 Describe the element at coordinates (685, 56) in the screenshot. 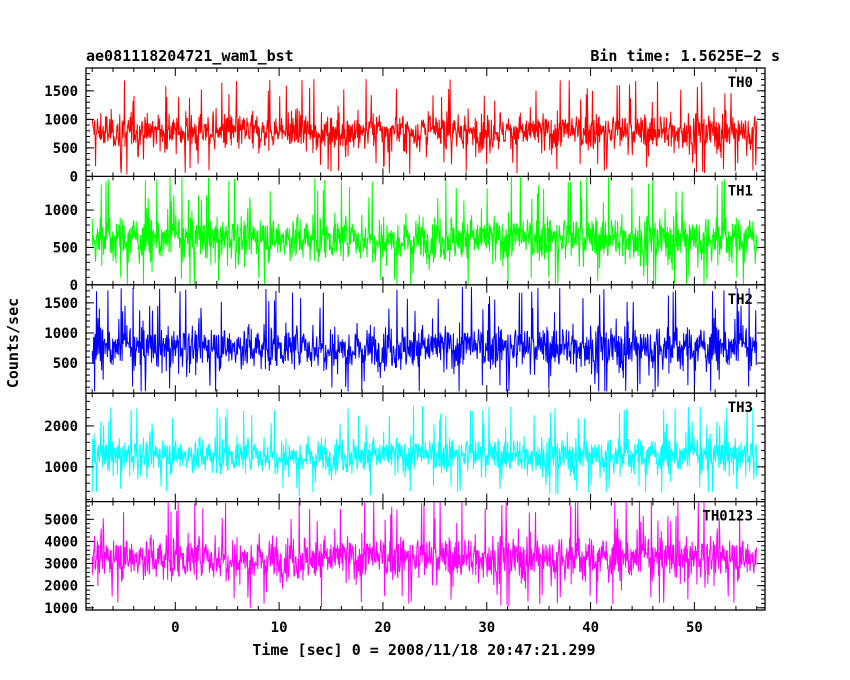

I see `bin-time-label: Bin time: 1.5625E−2 s` at that location.